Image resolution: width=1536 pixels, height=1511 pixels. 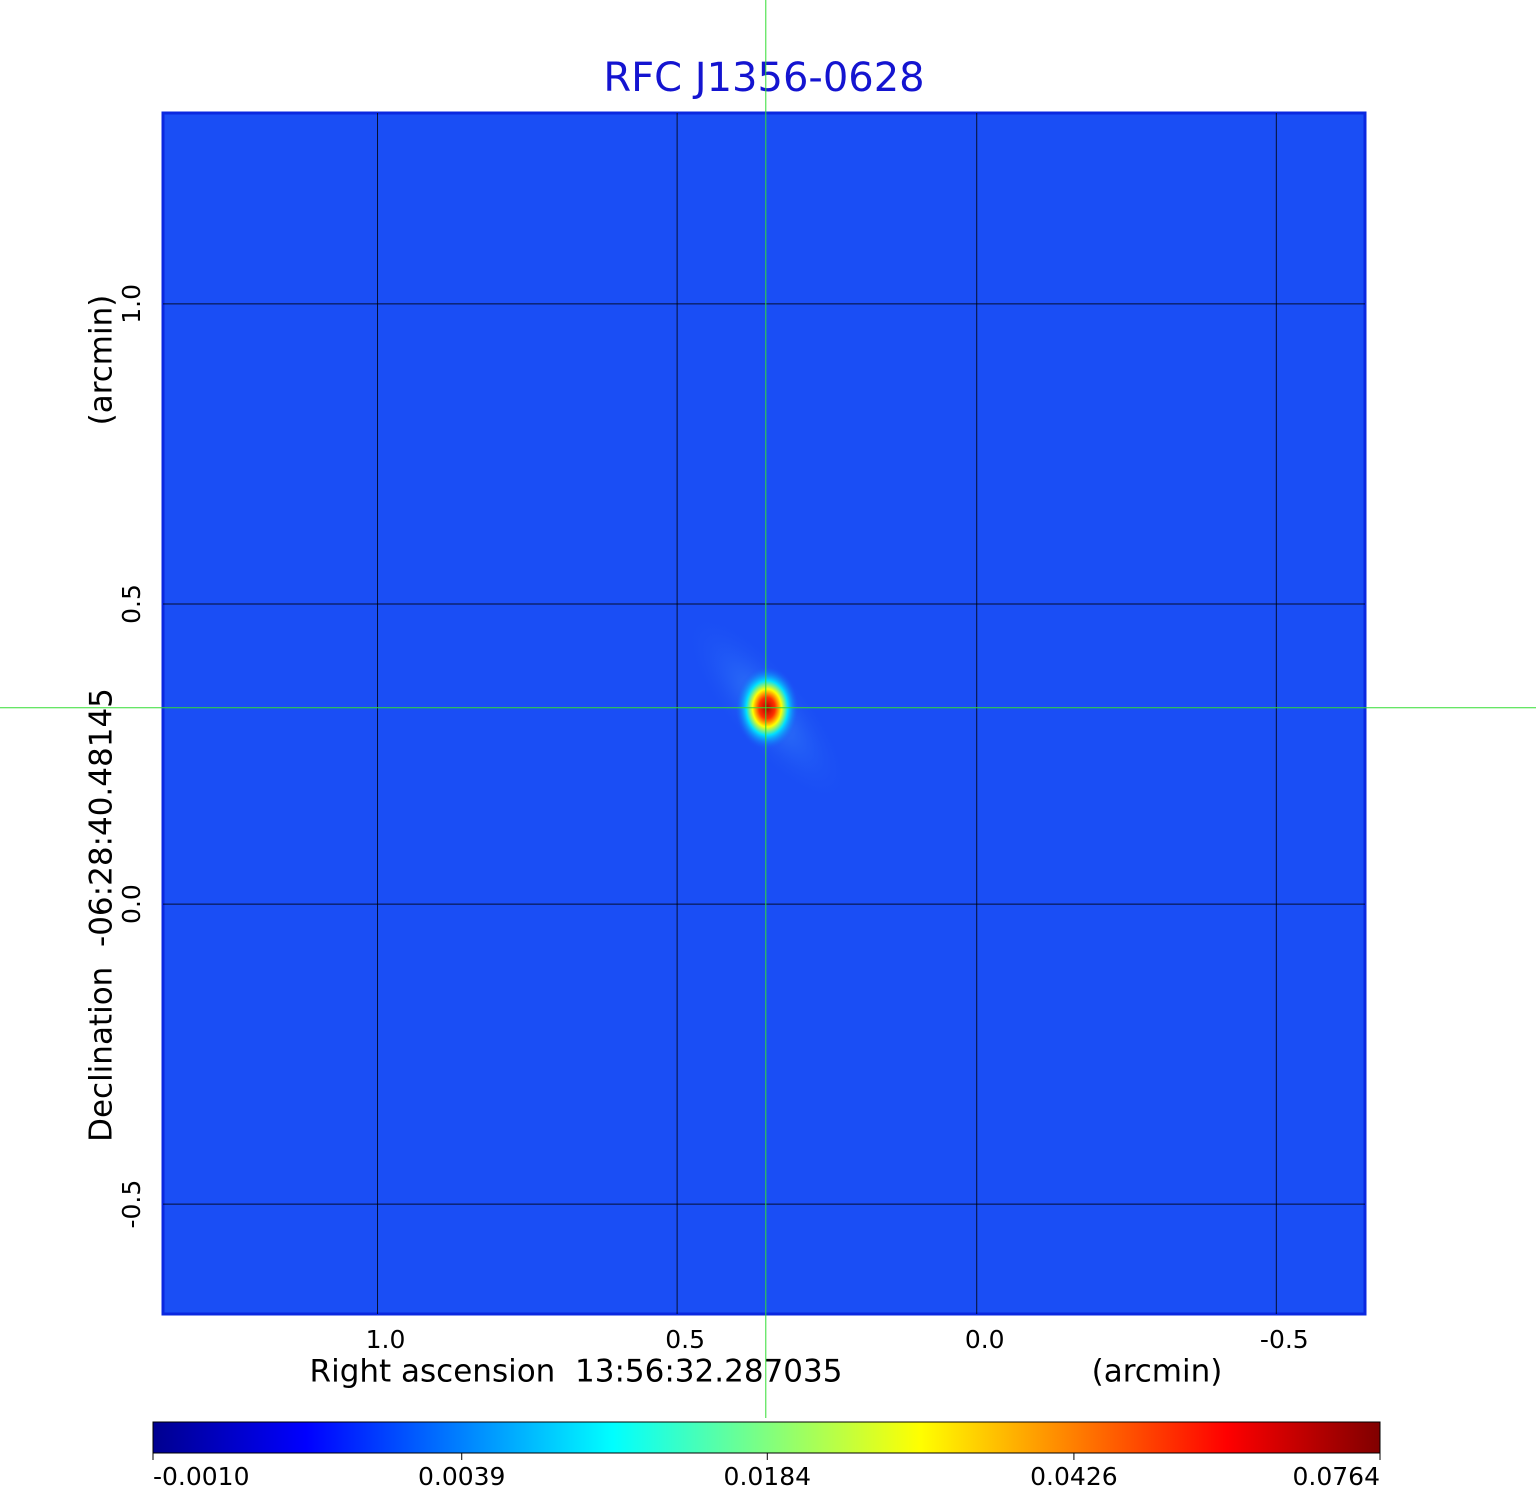 I want to click on x-tick-label: -0.5, so click(x=1284, y=1339).